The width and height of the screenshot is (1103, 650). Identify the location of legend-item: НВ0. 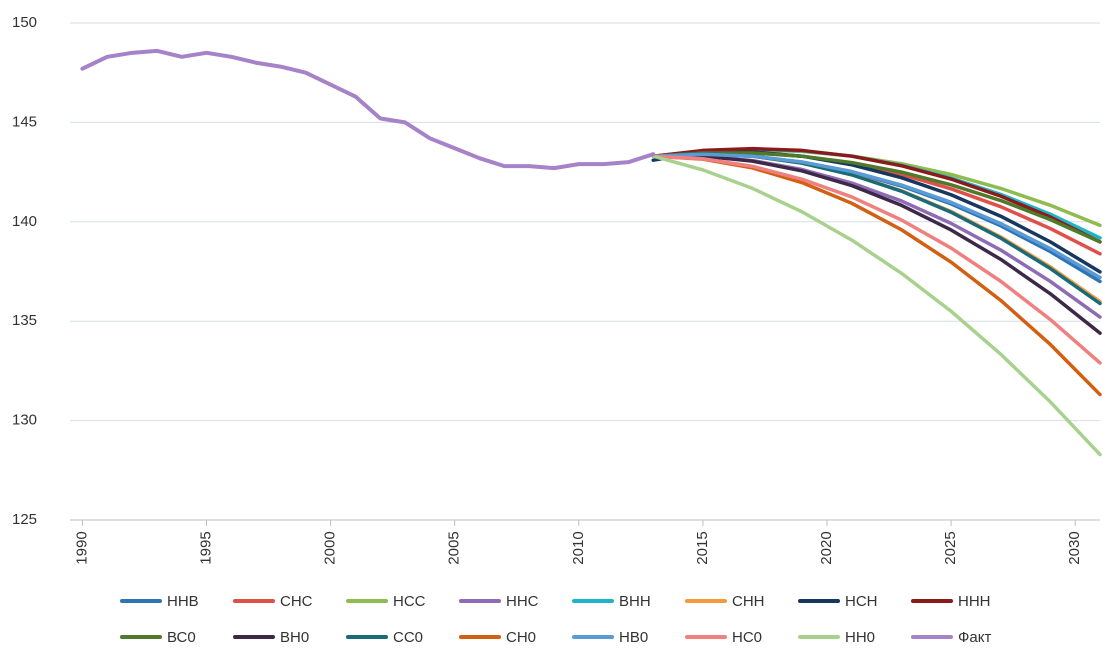
(628, 637).